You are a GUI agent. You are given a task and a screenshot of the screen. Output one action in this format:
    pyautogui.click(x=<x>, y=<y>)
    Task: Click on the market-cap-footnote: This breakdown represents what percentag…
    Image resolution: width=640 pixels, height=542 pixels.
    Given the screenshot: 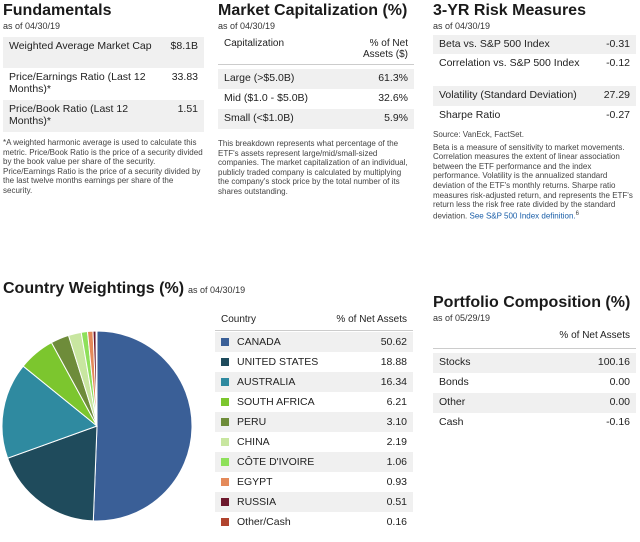 What is the action you would take?
    pyautogui.click(x=313, y=167)
    